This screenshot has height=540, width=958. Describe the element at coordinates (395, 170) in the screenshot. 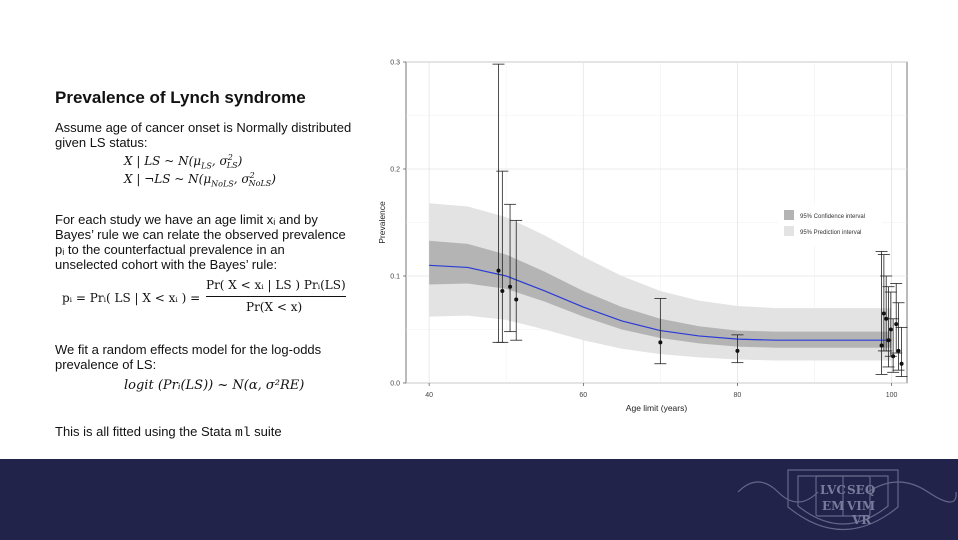

I see `y-tick-label-2: 0.2` at that location.